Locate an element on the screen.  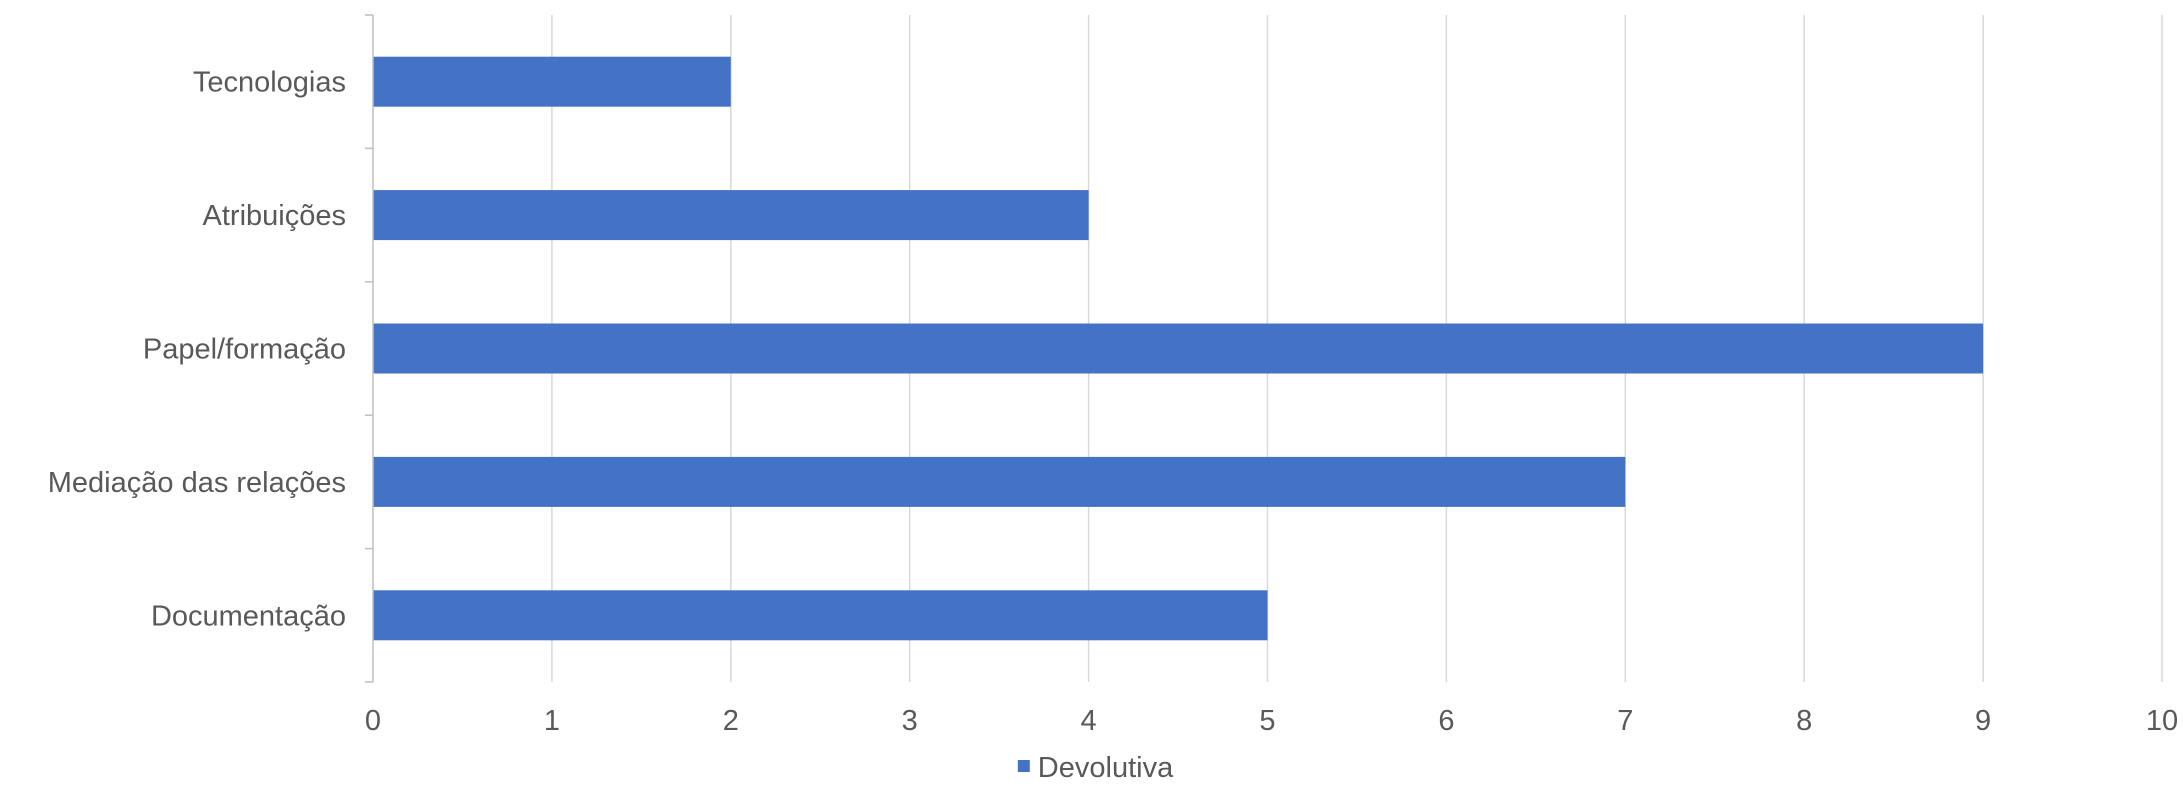
legend: Devolutiva is located at coordinates (1095, 768).